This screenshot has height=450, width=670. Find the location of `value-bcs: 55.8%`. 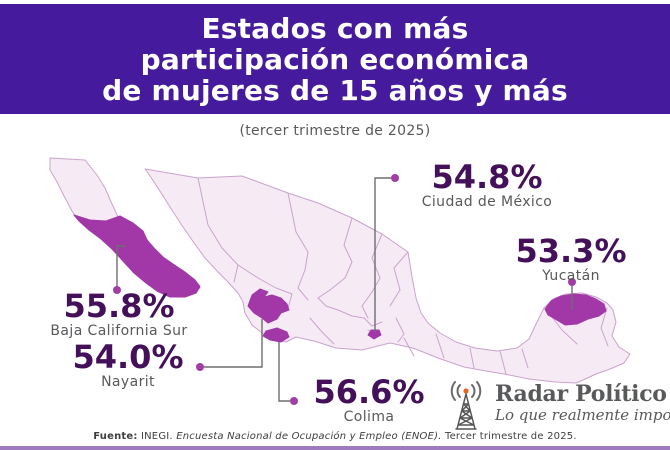

value-bcs: 55.8% is located at coordinates (119, 306).